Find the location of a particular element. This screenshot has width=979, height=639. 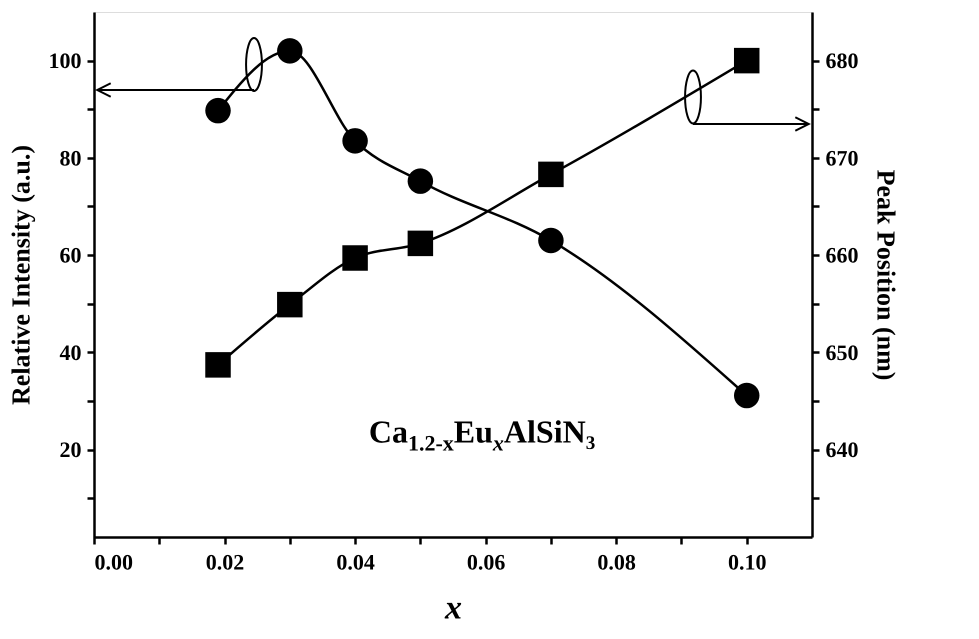

y2-tick-label: 650 is located at coordinates (842, 352).